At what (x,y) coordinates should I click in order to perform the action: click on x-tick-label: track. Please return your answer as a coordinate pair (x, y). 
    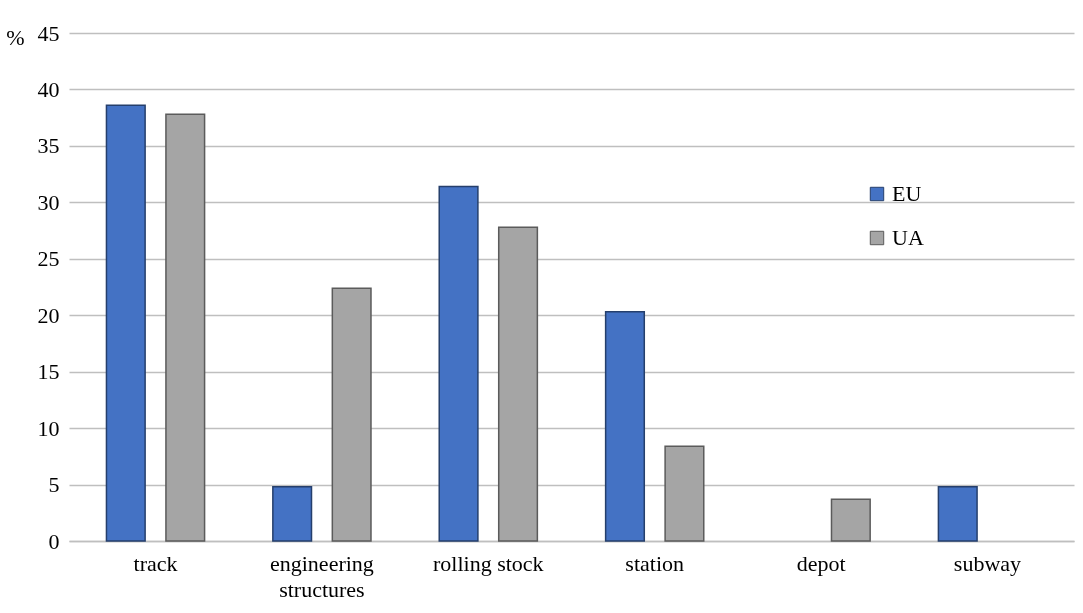
    Looking at the image, I should click on (155, 563).